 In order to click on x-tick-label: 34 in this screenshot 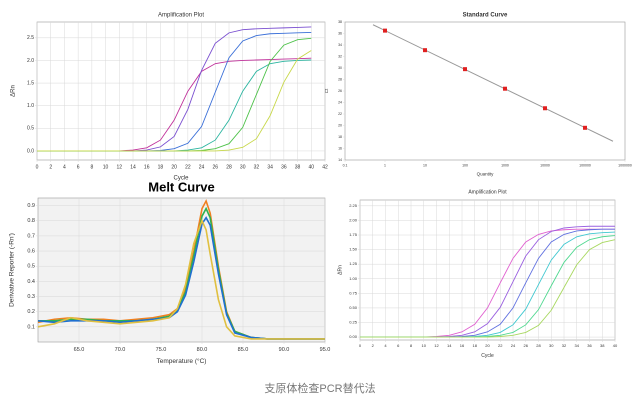, I will do `click(270, 167)`.